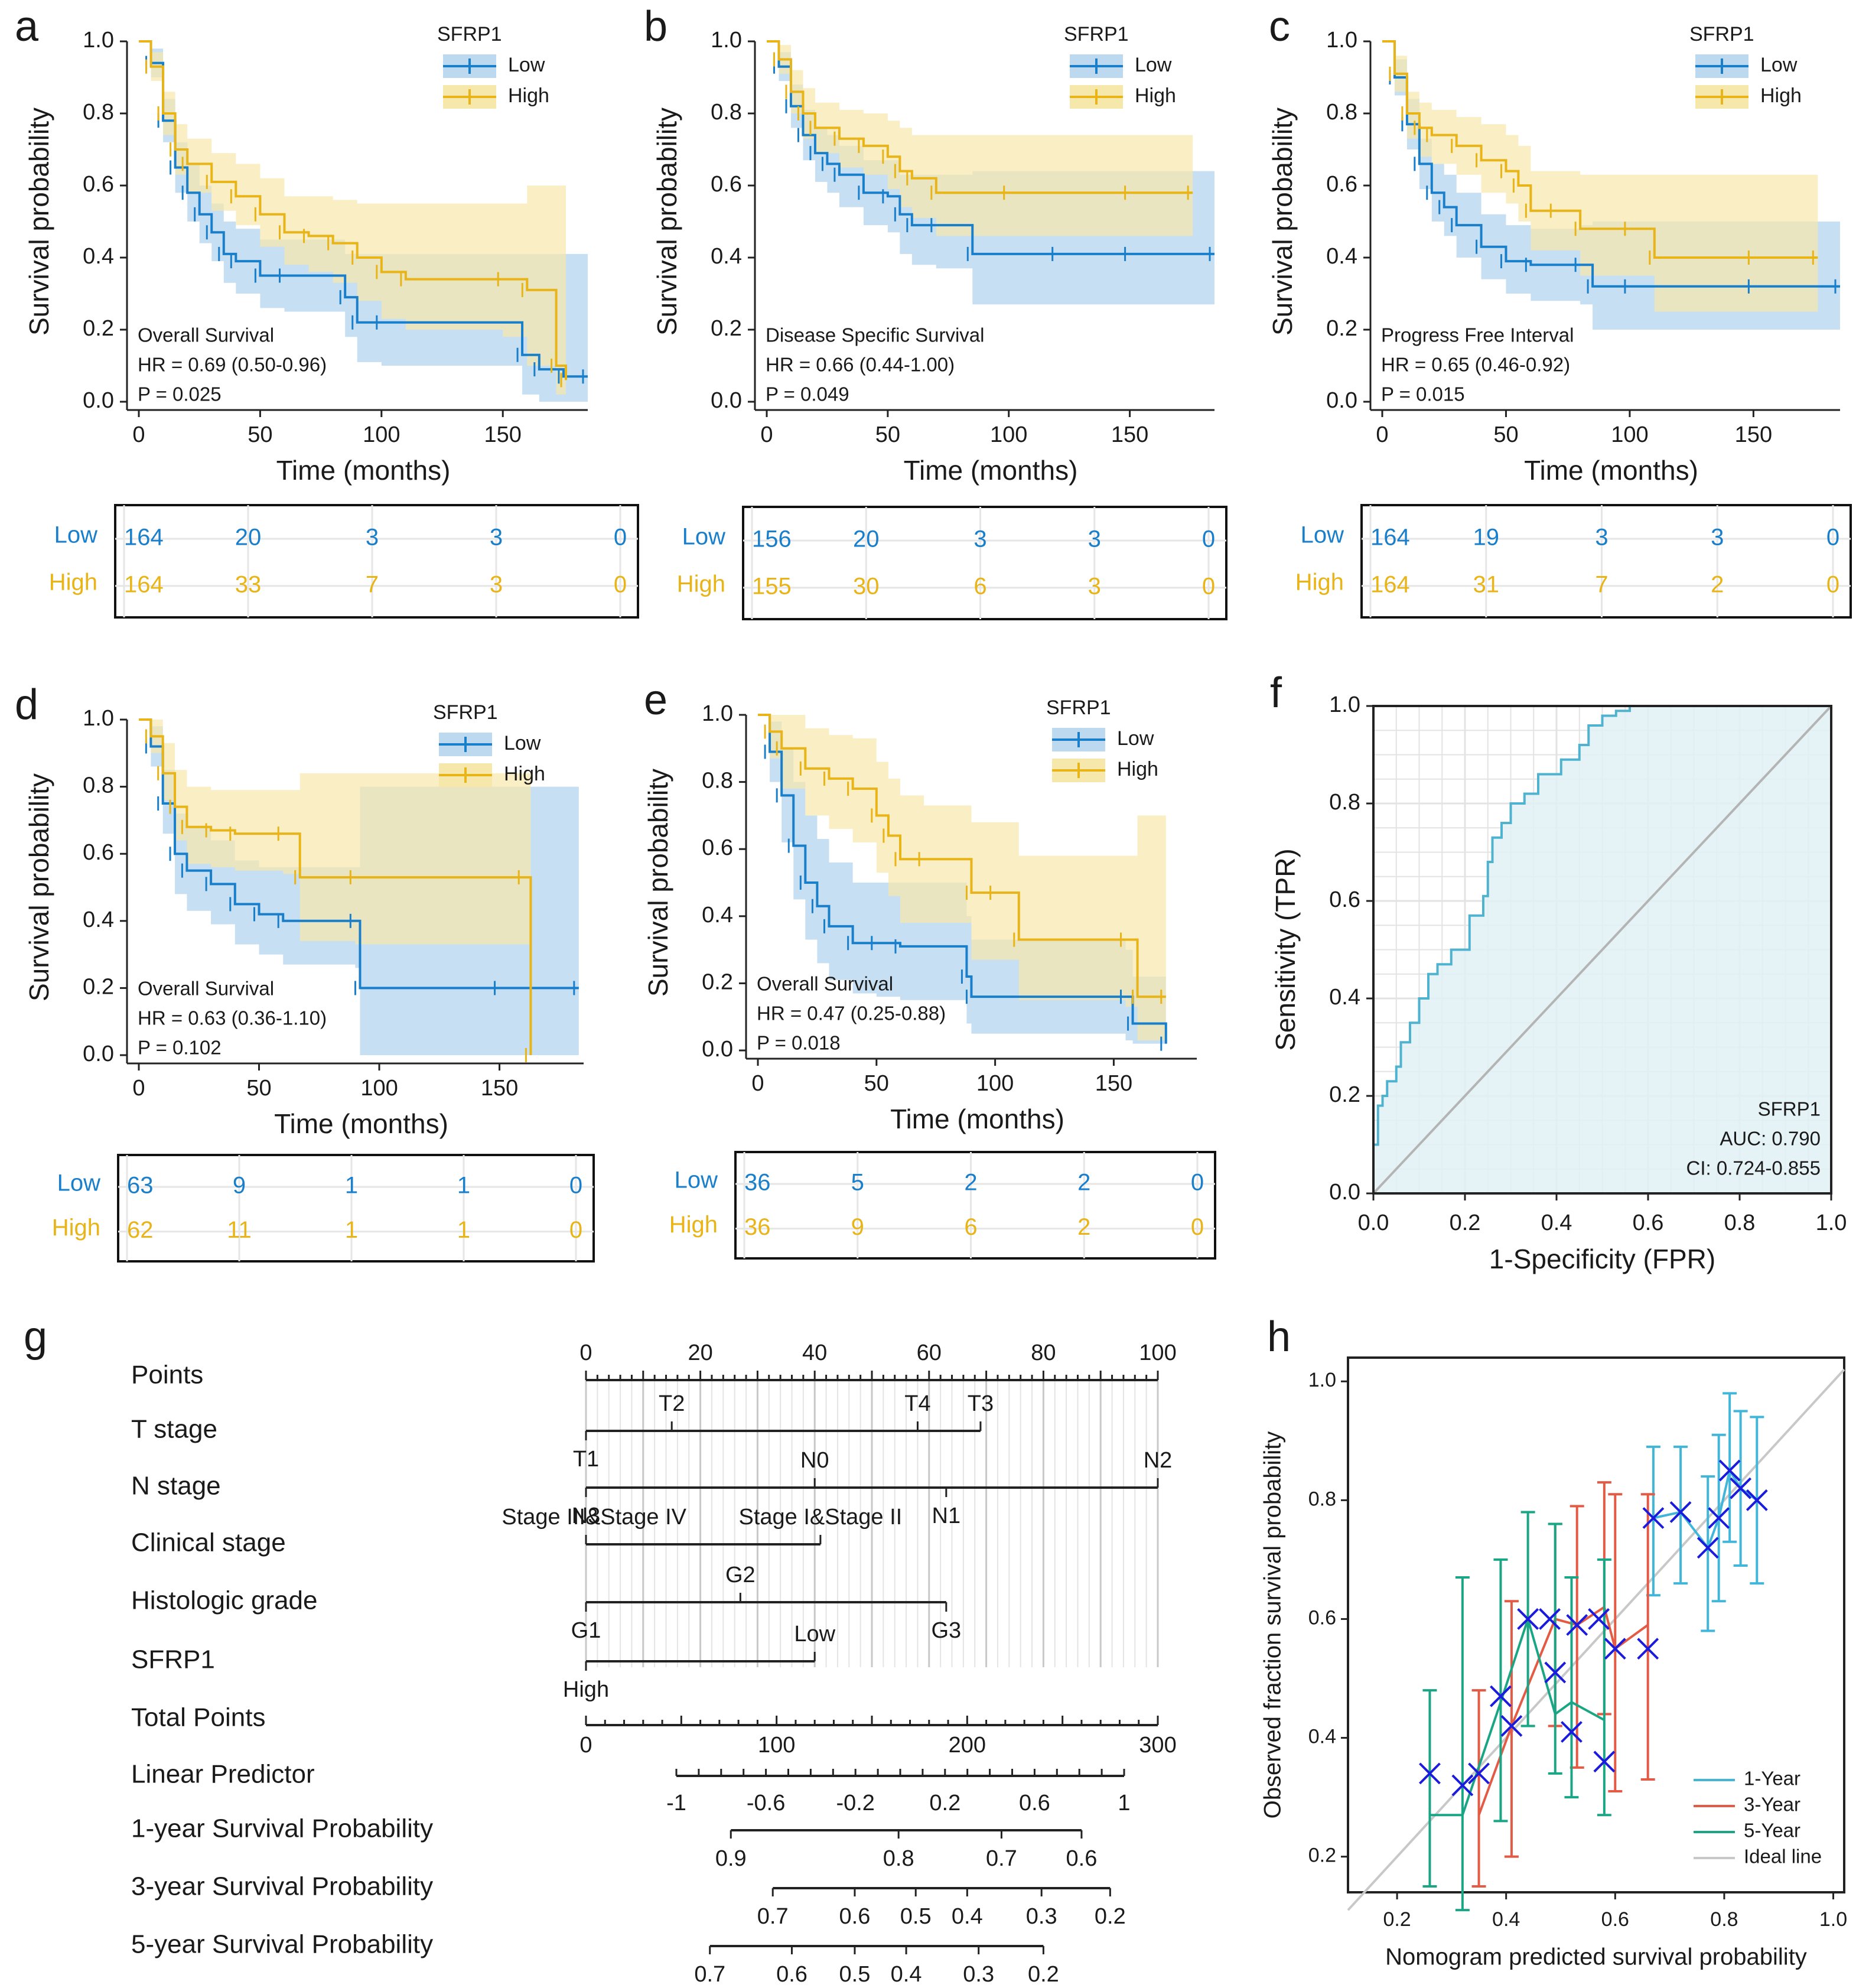 Image resolution: width=1869 pixels, height=1988 pixels. Describe the element at coordinates (1721, 34) in the screenshot. I see `legend-title: SFRP1` at that location.